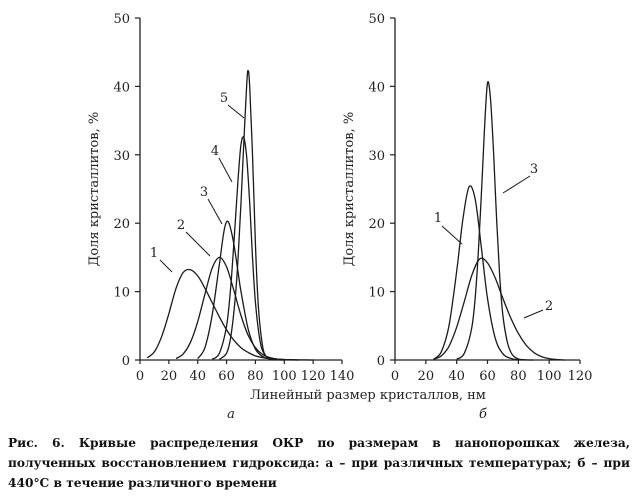 The image size is (638, 500). I want to click on b-xtick-label: 120, so click(580, 376).